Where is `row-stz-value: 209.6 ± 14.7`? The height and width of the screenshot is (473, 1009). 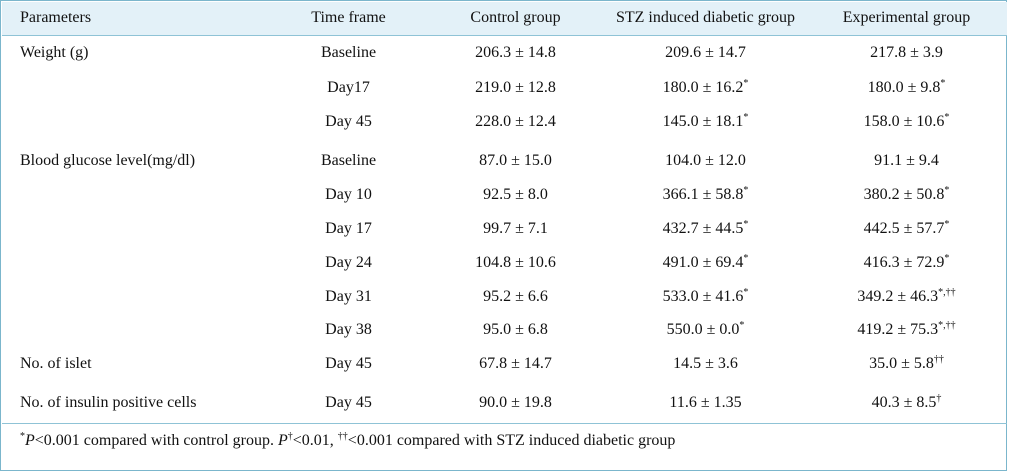
row-stz-value: 209.6 ± 14.7 is located at coordinates (705, 52).